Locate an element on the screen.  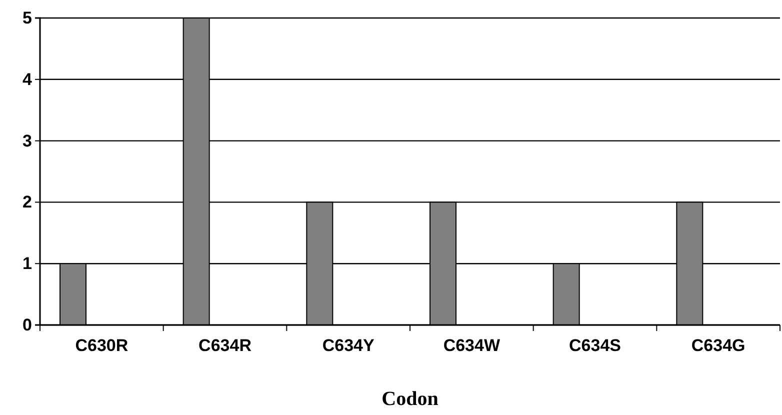
x-tick-label: C634W is located at coordinates (472, 346).